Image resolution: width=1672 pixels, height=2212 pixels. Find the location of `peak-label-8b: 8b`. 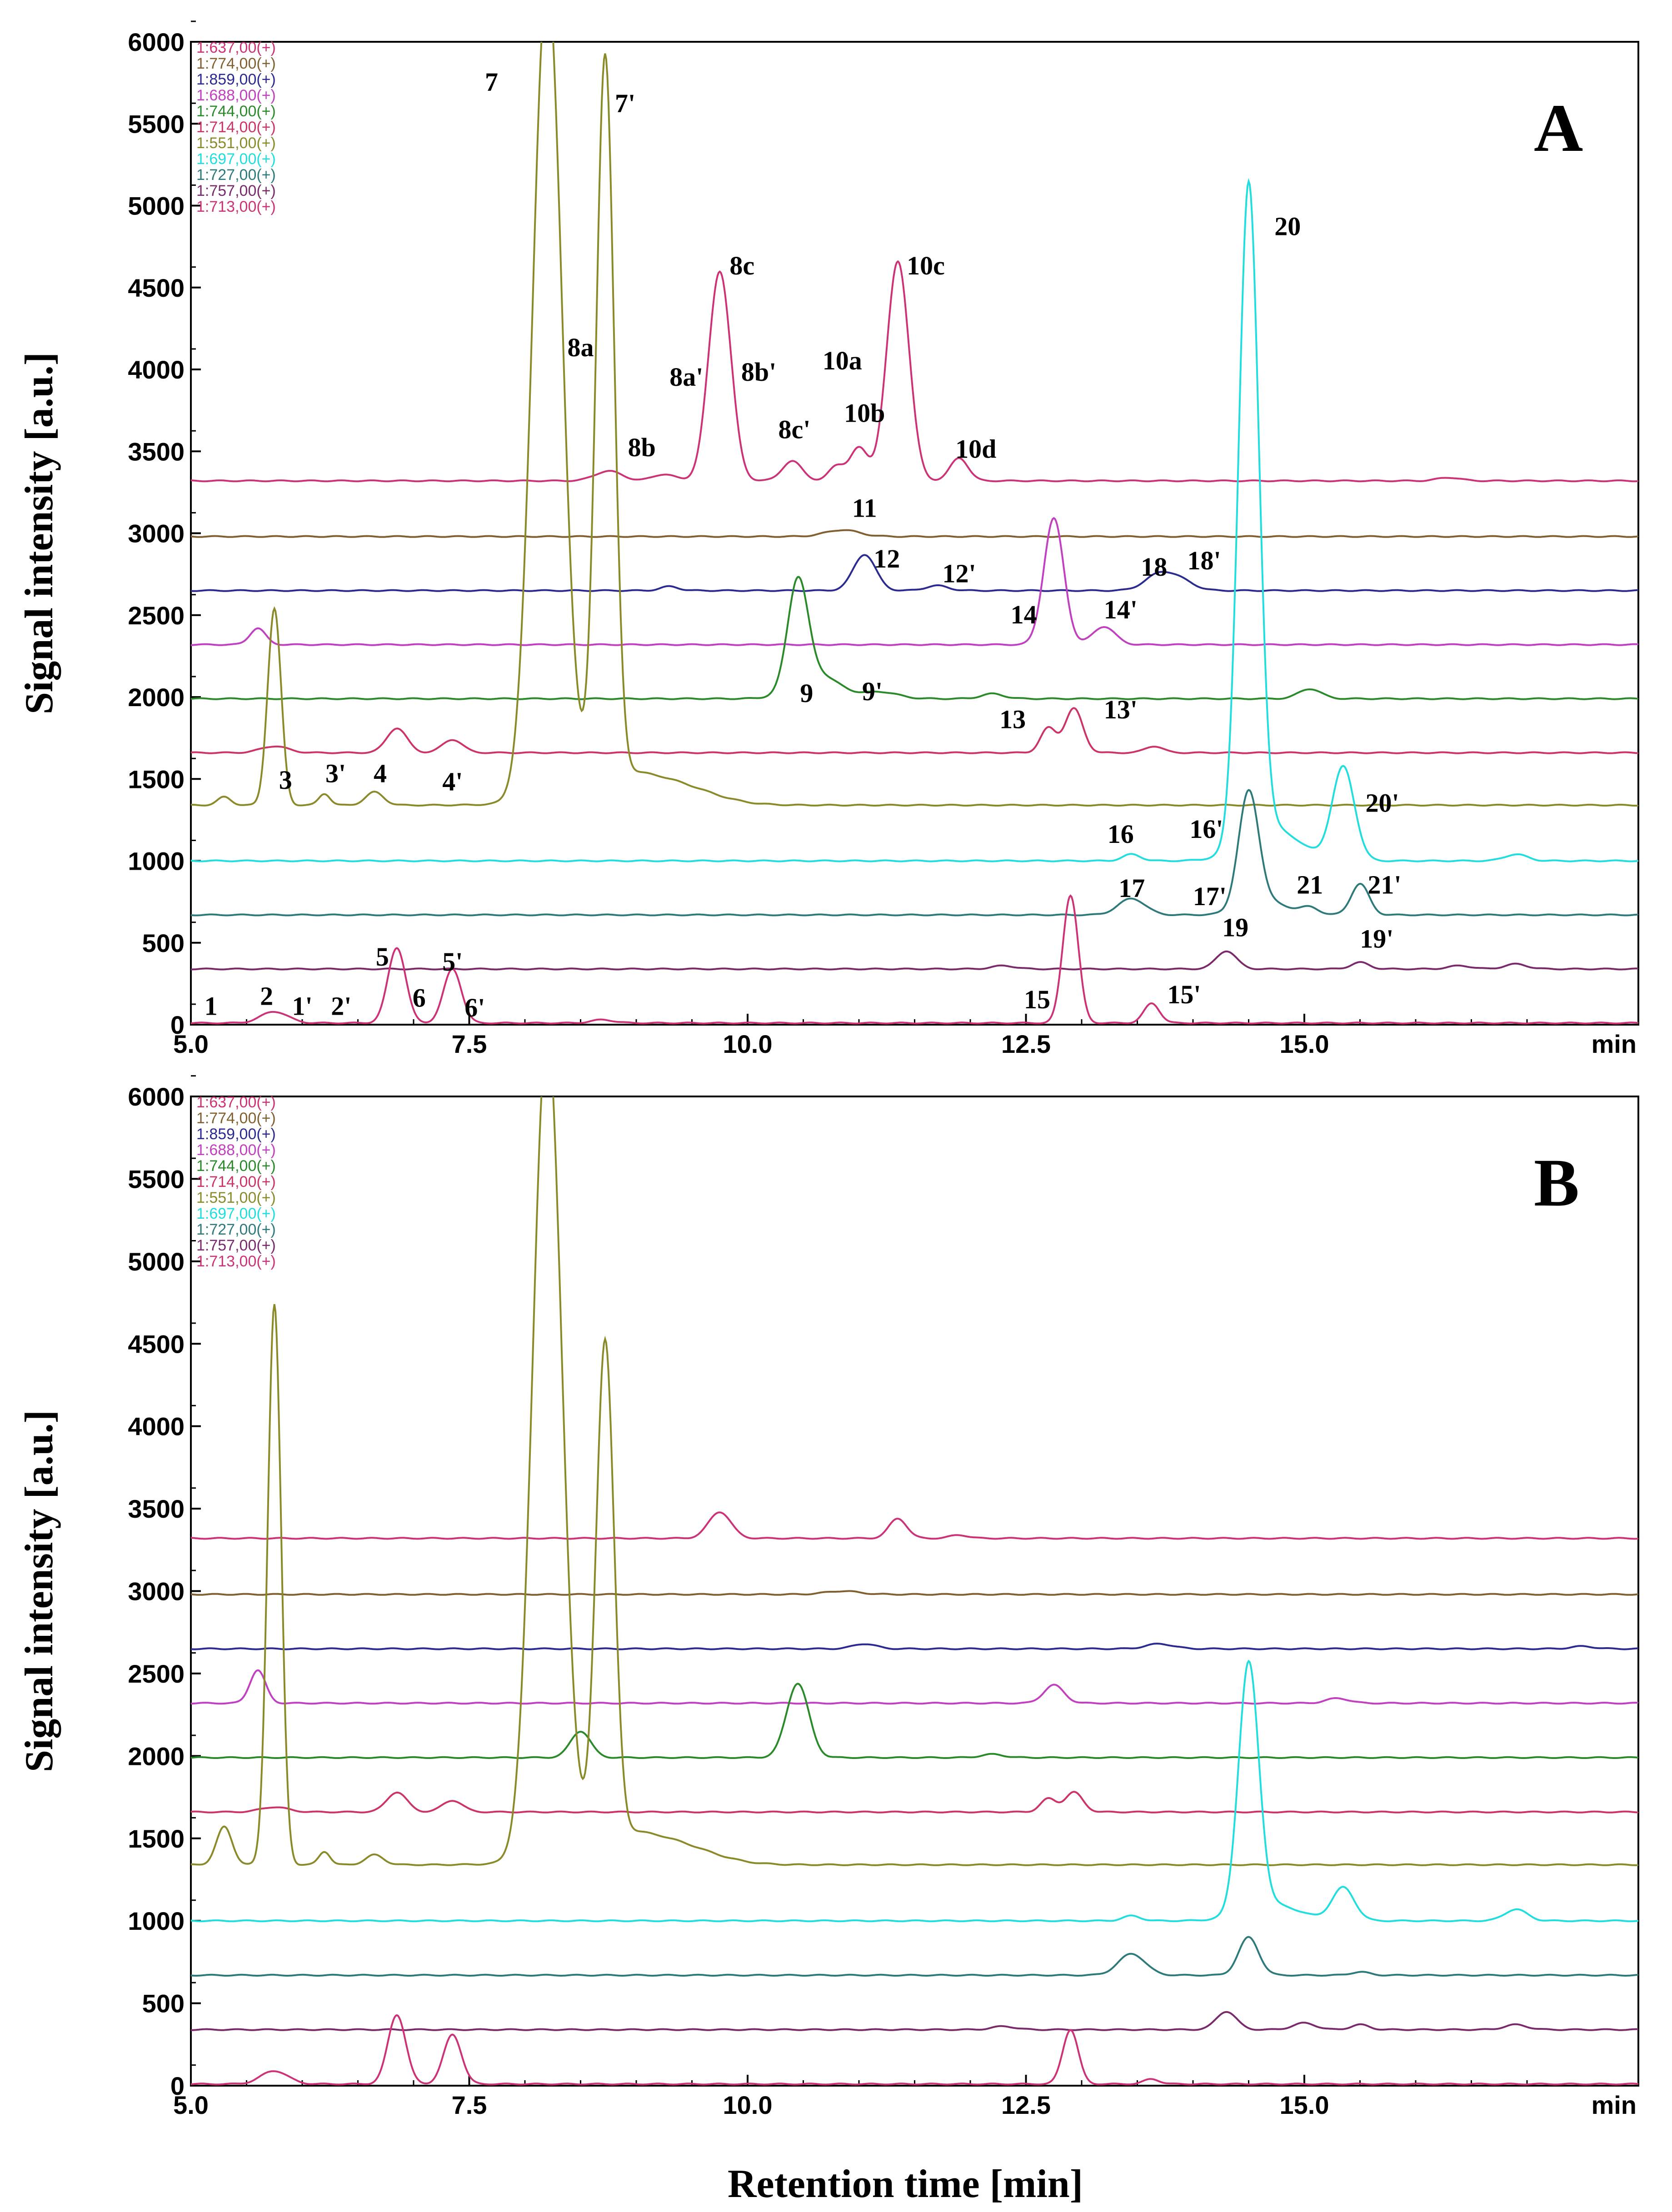

peak-label-8b: 8b is located at coordinates (642, 447).